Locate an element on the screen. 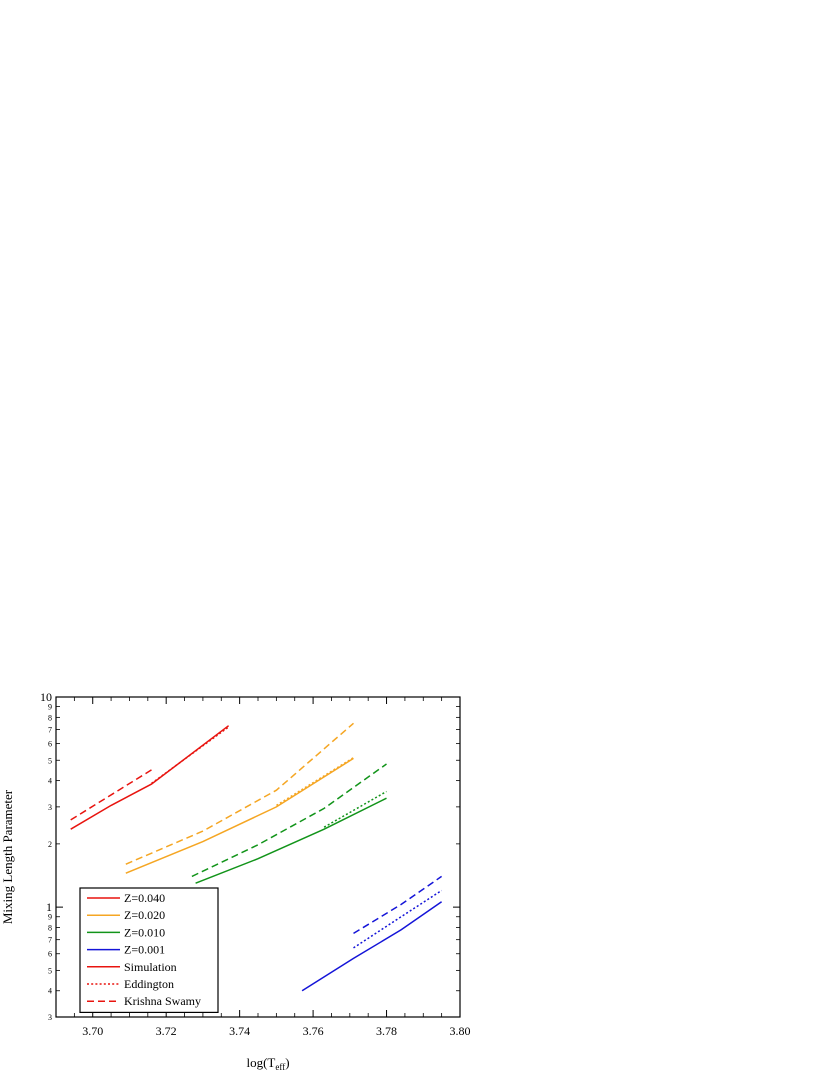  x-axis-title-subscript: eff is located at coordinates (280, 1067).